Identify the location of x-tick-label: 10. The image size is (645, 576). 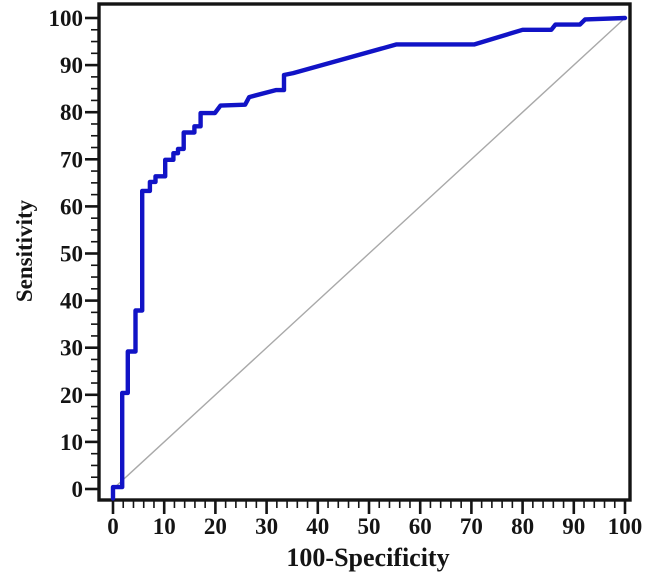
(164, 526).